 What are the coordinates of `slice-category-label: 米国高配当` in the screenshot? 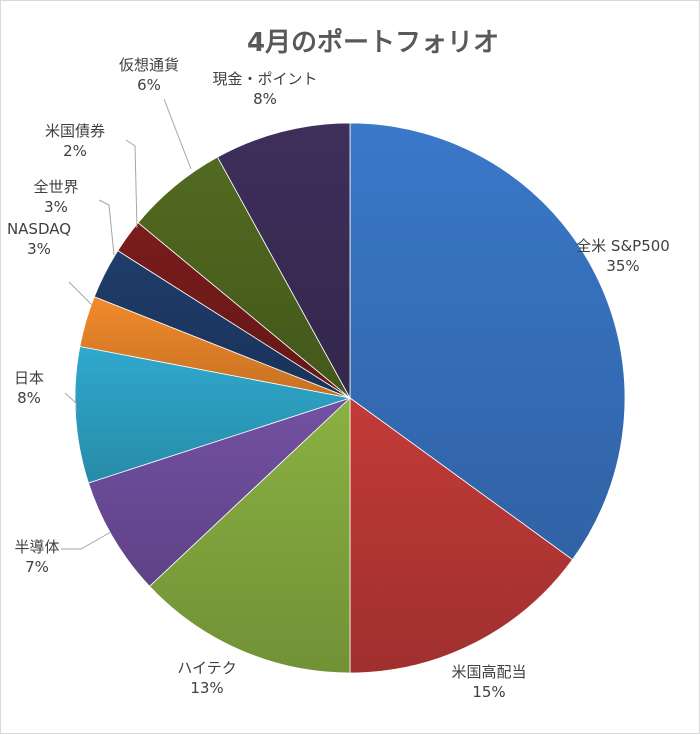 It's located at (488, 672).